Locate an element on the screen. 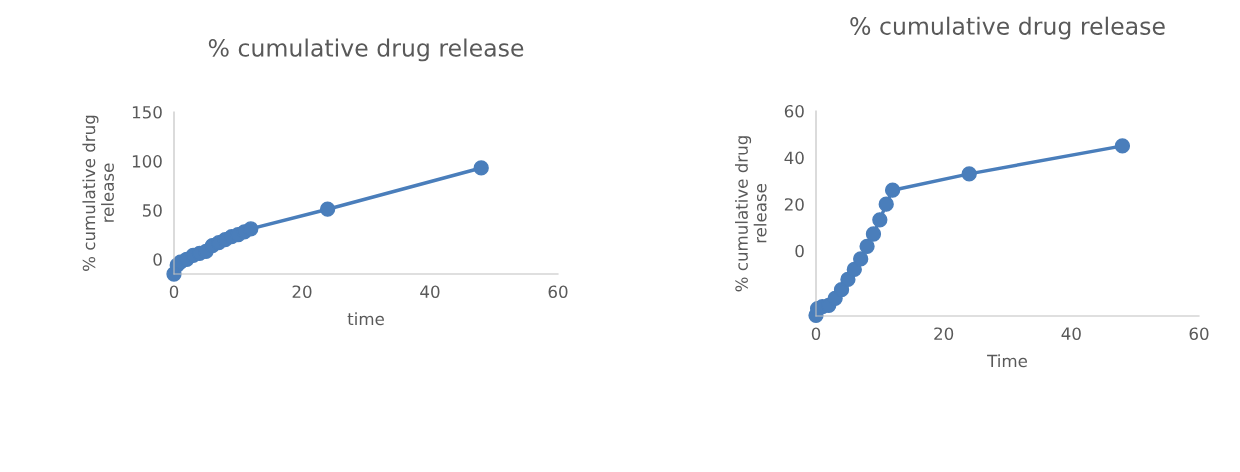 This screenshot has width=1240, height=472. y-tick-label: 150 is located at coordinates (147, 112).